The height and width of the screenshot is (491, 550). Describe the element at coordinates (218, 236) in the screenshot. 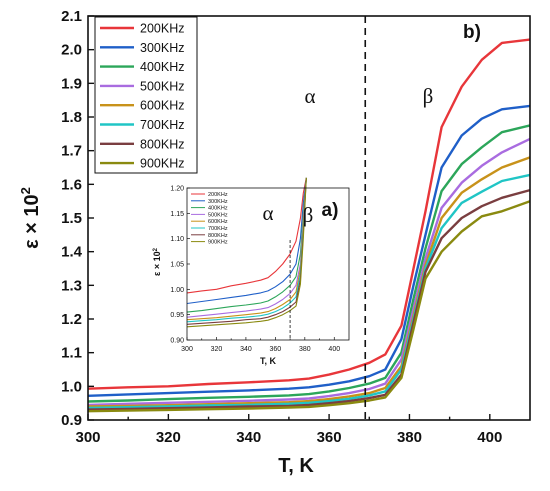

I see `inset-legend-label-800KHz: 800KHz` at that location.